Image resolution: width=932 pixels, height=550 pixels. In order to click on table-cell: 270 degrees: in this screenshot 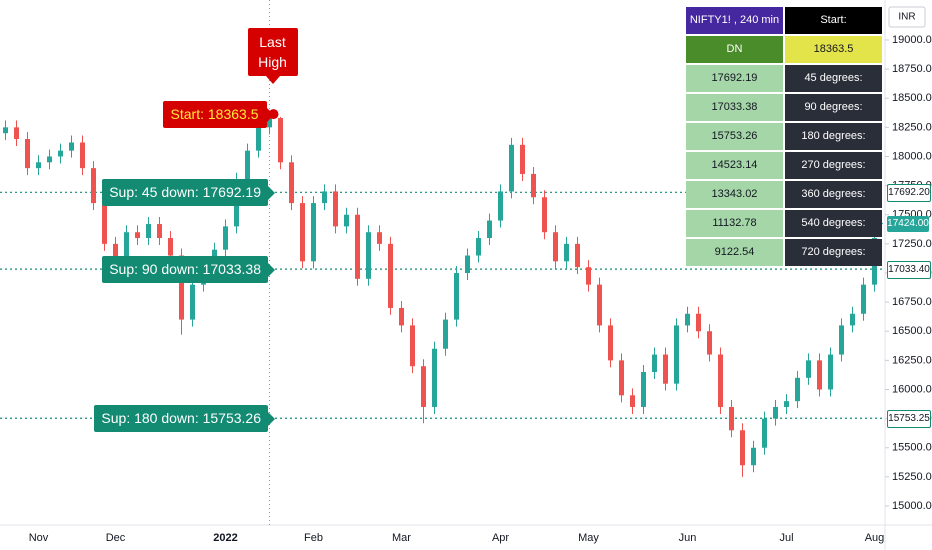, I will do `click(833, 165)`.